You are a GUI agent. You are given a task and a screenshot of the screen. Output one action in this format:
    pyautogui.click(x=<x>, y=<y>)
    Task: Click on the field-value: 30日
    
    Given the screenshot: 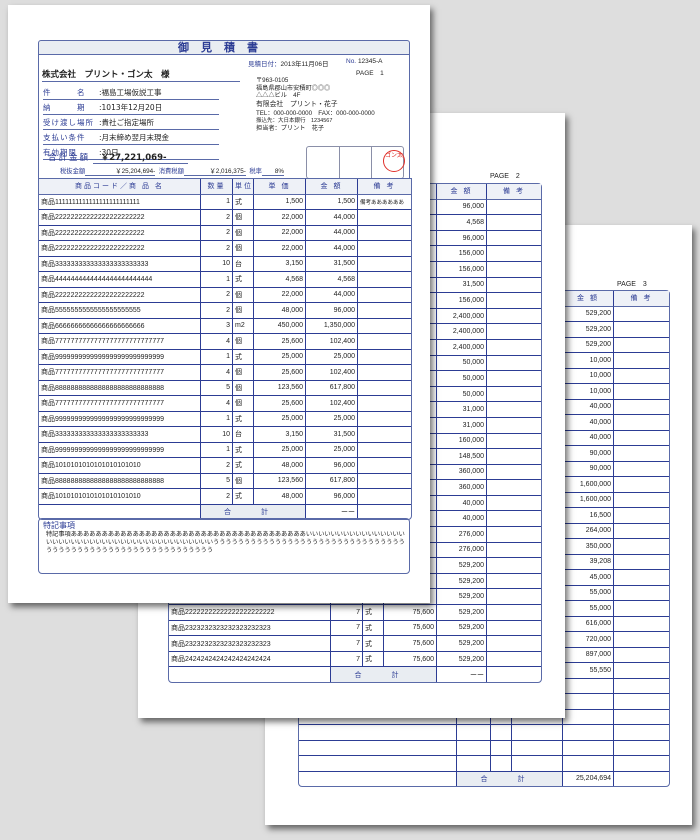 What is the action you would take?
    pyautogui.click(x=110, y=152)
    